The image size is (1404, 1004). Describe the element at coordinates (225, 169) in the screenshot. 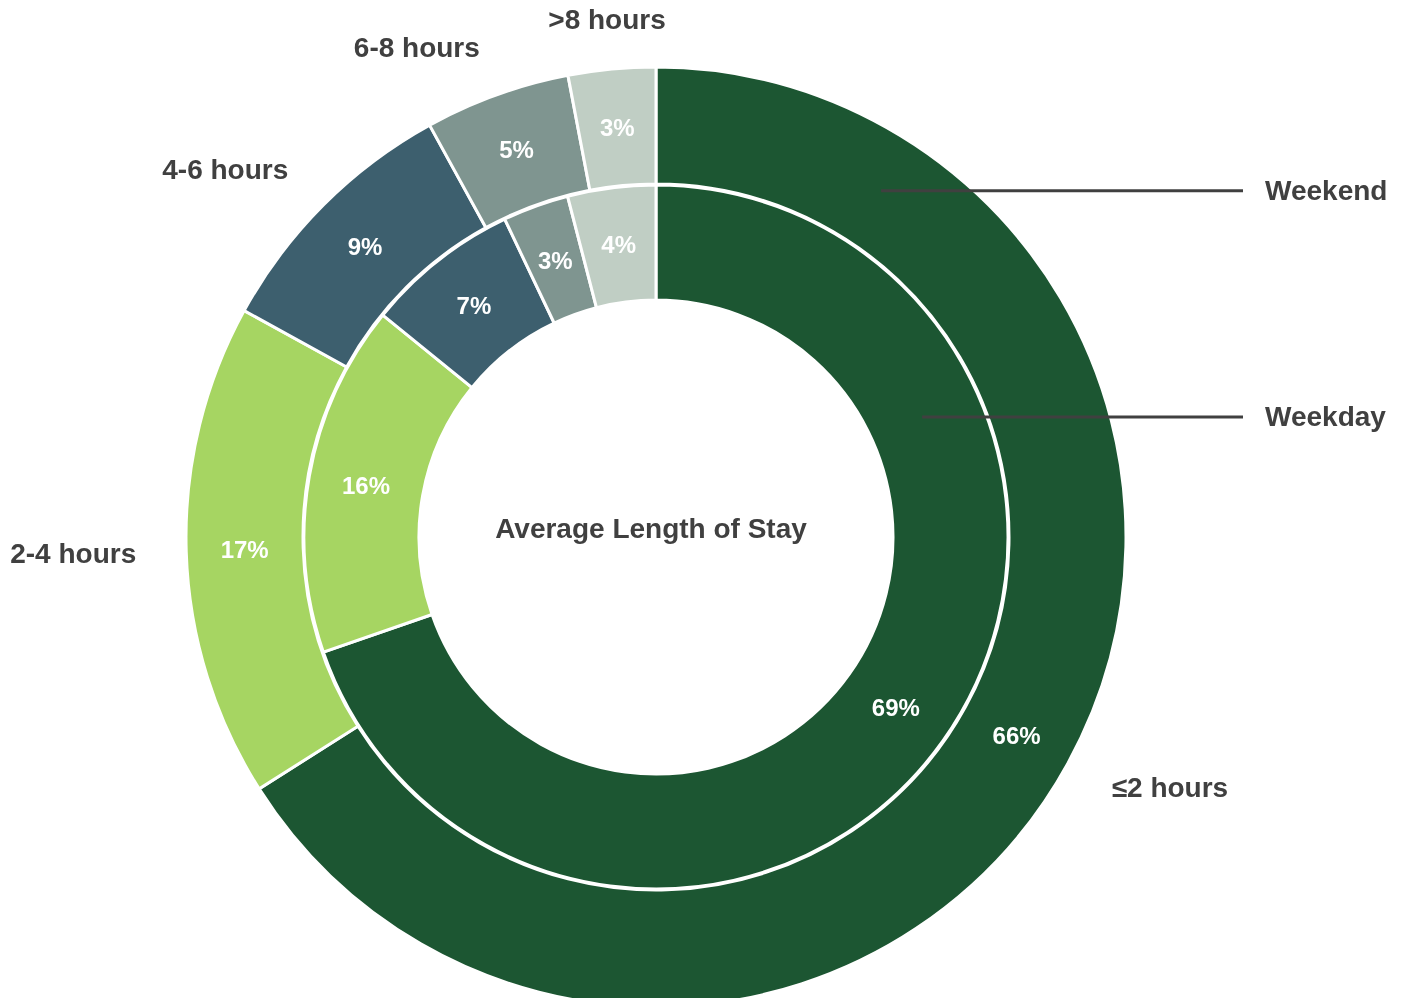

I see `slice-label: 4-6 hours` at that location.